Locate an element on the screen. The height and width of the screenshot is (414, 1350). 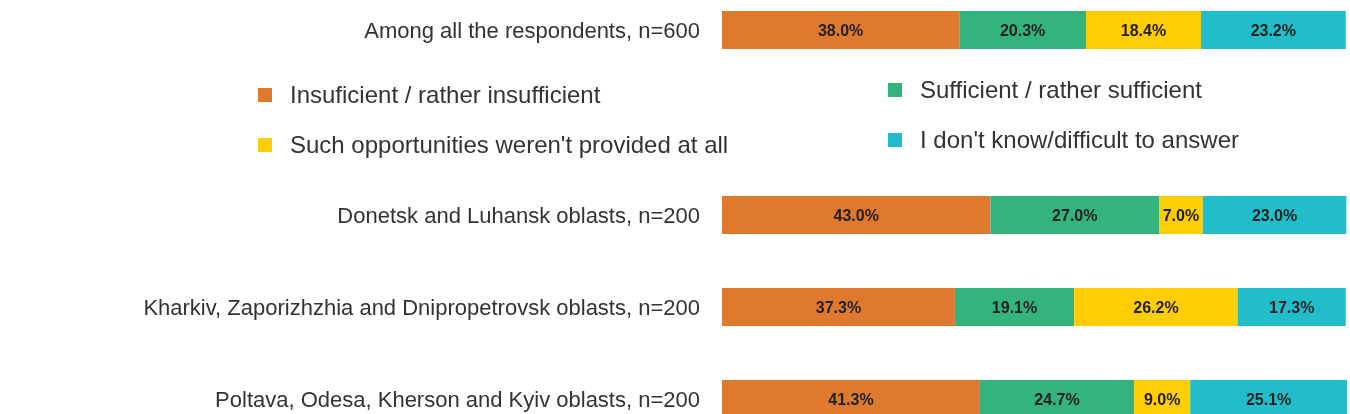
data-label: 23.2% is located at coordinates (1273, 30).